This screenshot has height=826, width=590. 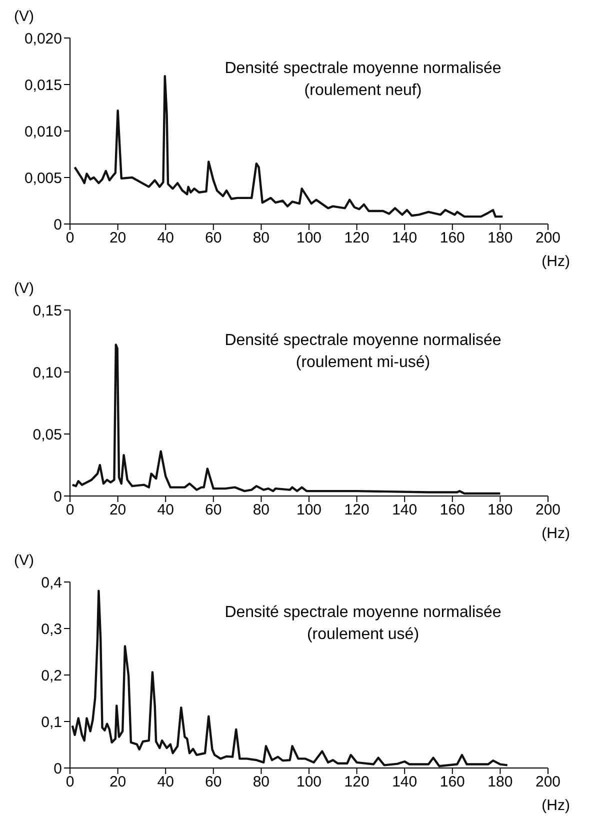 What do you see at coordinates (43, 131) in the screenshot?
I see `y-tick-label: 0,010` at bounding box center [43, 131].